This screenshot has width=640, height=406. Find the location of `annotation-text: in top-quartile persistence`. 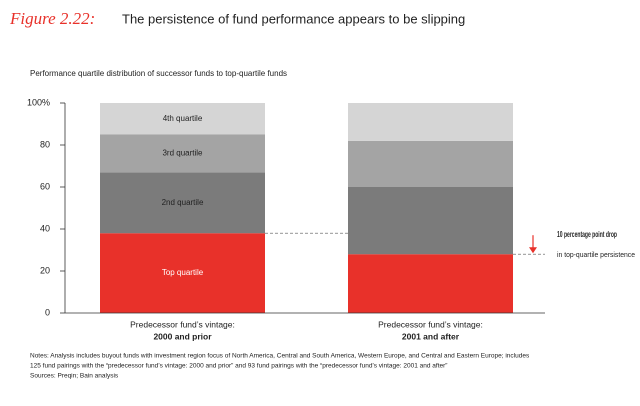

annotation-text: in top-quartile persistence is located at coordinates (596, 254).